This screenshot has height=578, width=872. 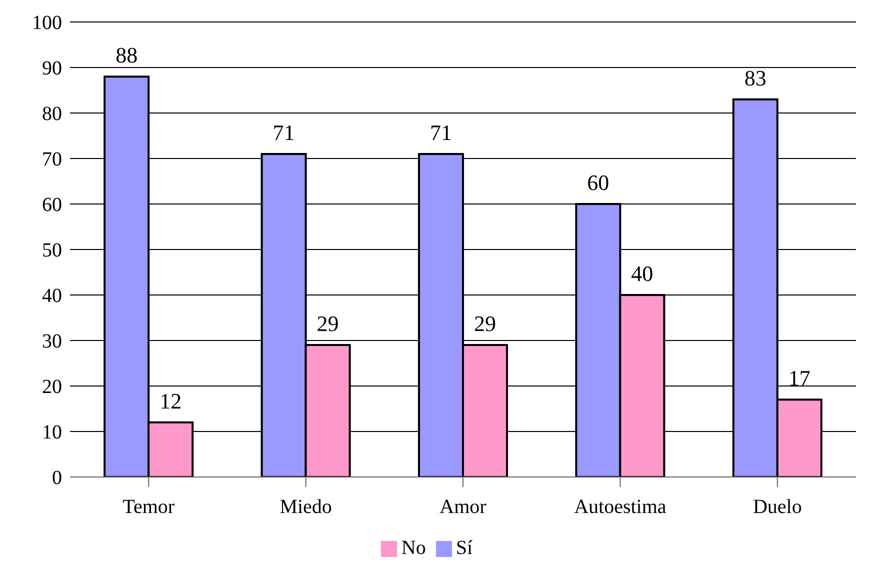 What do you see at coordinates (171, 401) in the screenshot?
I see `data-label: 12` at bounding box center [171, 401].